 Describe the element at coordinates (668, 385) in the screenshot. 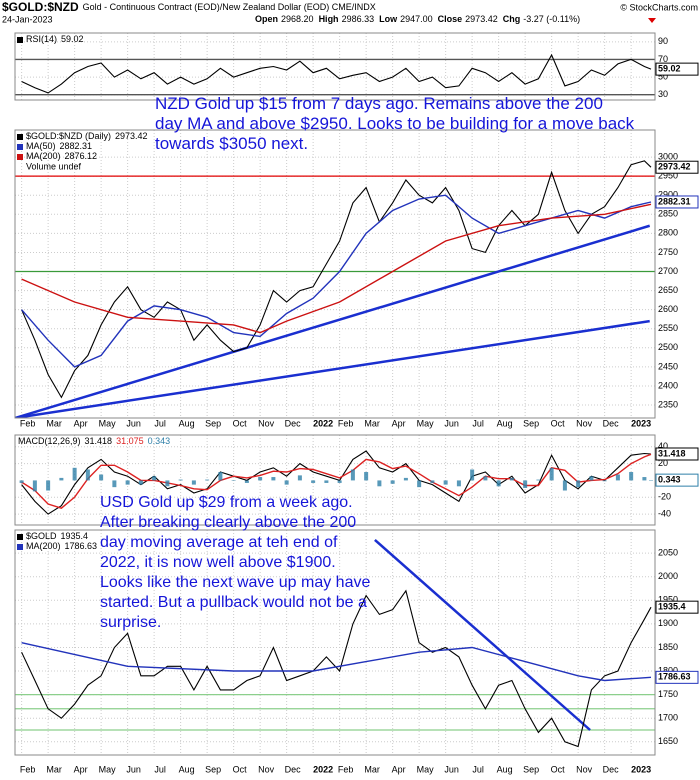

I see `y-tick-label: 2400` at that location.